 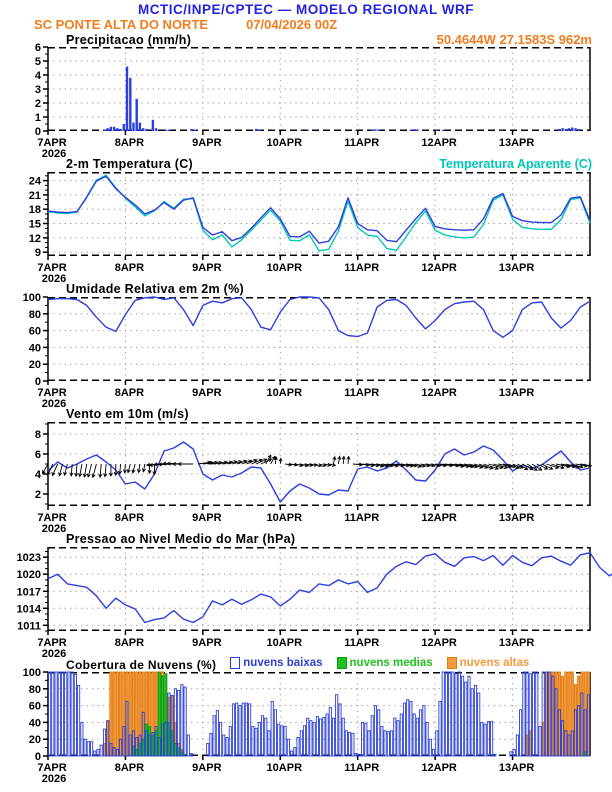 What do you see at coordinates (306, 24) in the screenshot?
I see `station-line: SC PONTE ALTA DO NORTE 07/04/2026 00Z` at bounding box center [306, 24].